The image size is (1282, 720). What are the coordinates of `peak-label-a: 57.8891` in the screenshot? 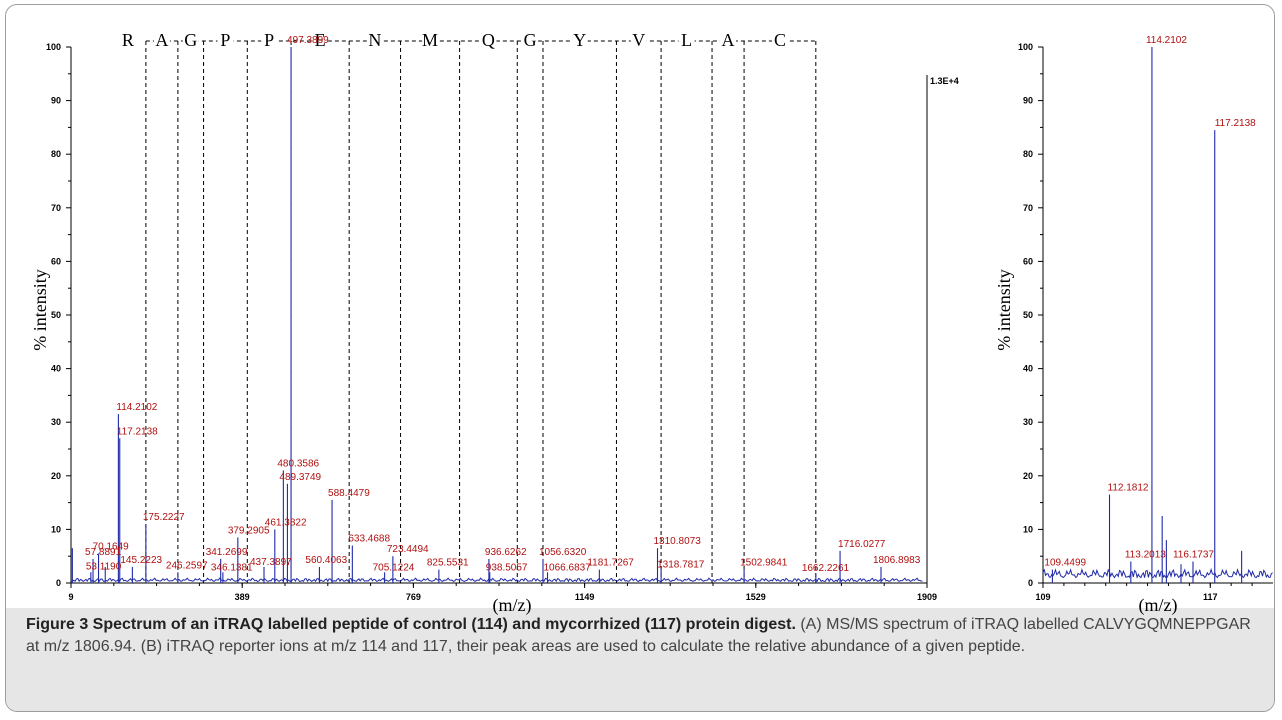 It's located at (103, 552).